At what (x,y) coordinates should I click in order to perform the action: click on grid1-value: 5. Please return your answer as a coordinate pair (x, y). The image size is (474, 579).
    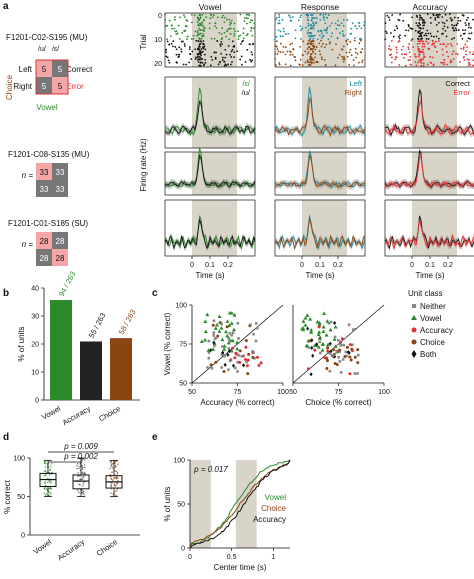
    Looking at the image, I should click on (44, 86).